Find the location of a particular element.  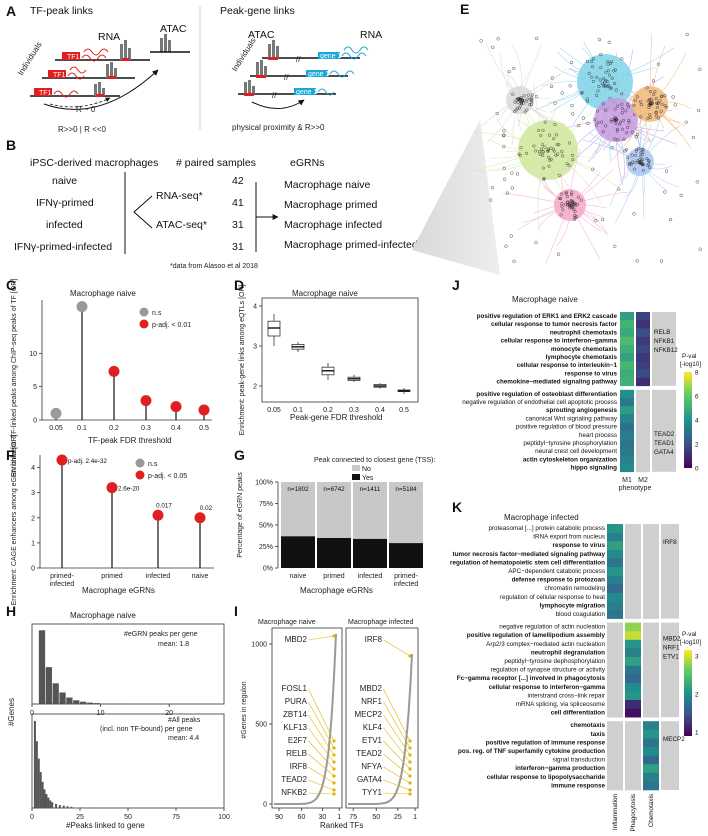

panel-c-title: Macrophage naive is located at coordinates (103, 293).